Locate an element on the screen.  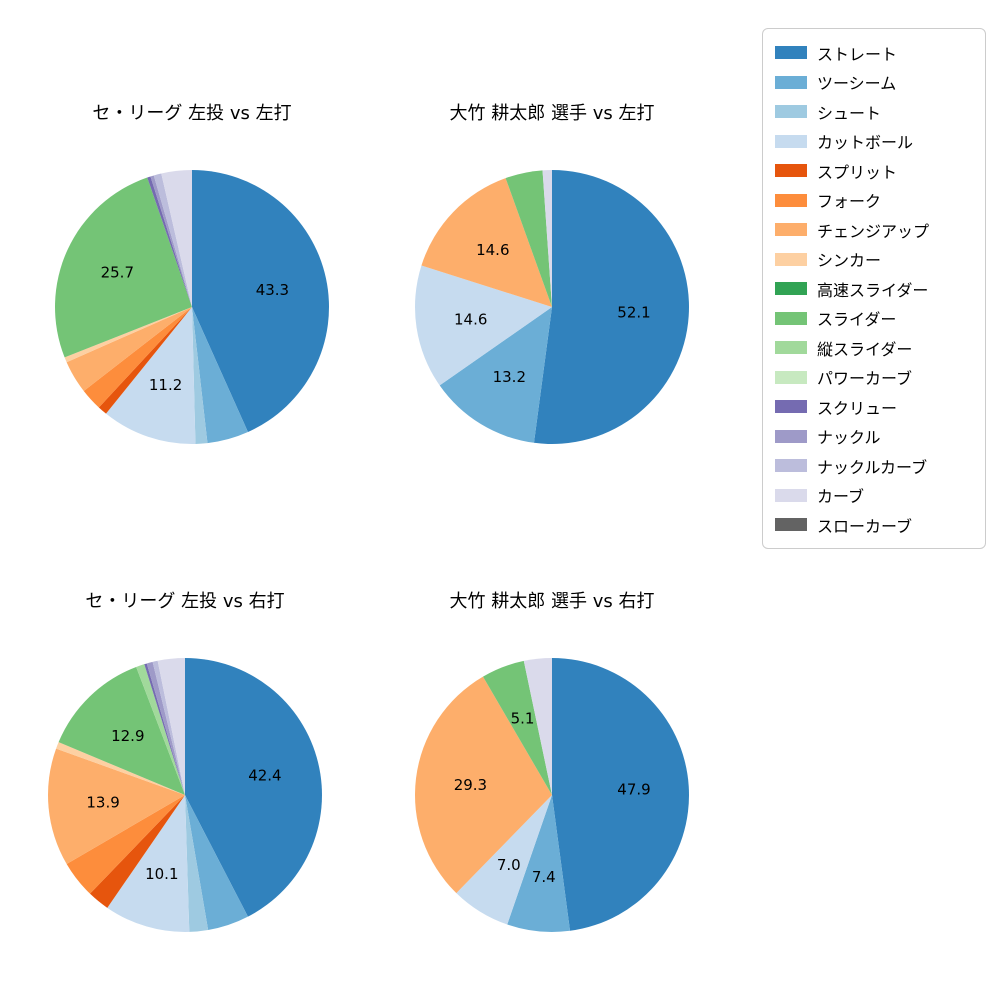
legend-item: フォーク is located at coordinates (875, 200).